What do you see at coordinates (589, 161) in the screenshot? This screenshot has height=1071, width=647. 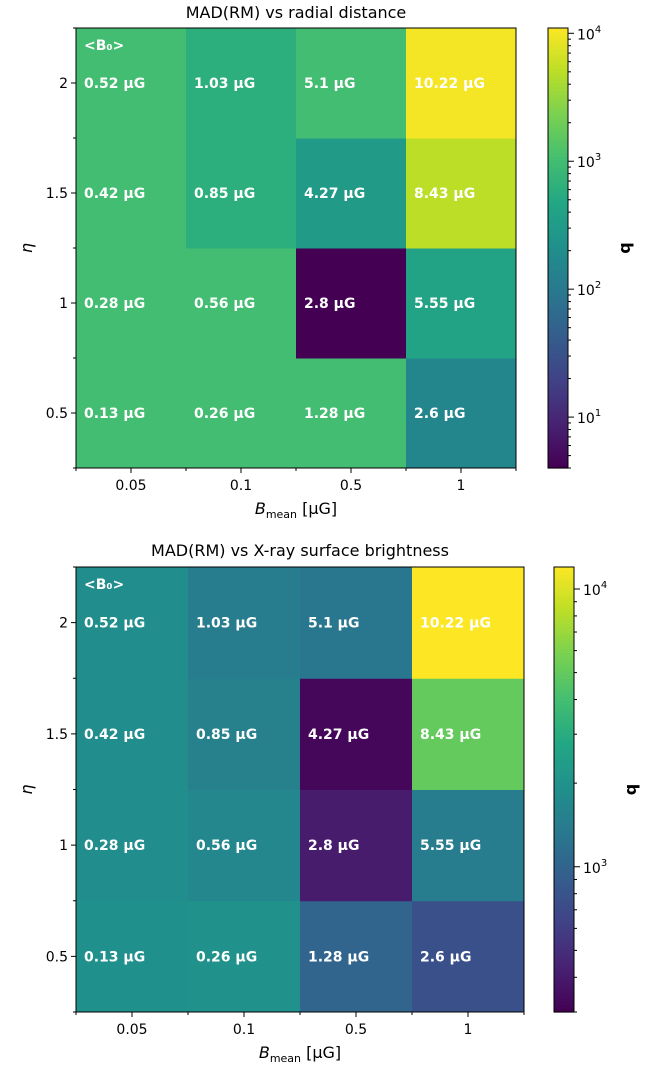 I see `colorbar-tick-label: 10³` at bounding box center [589, 161].